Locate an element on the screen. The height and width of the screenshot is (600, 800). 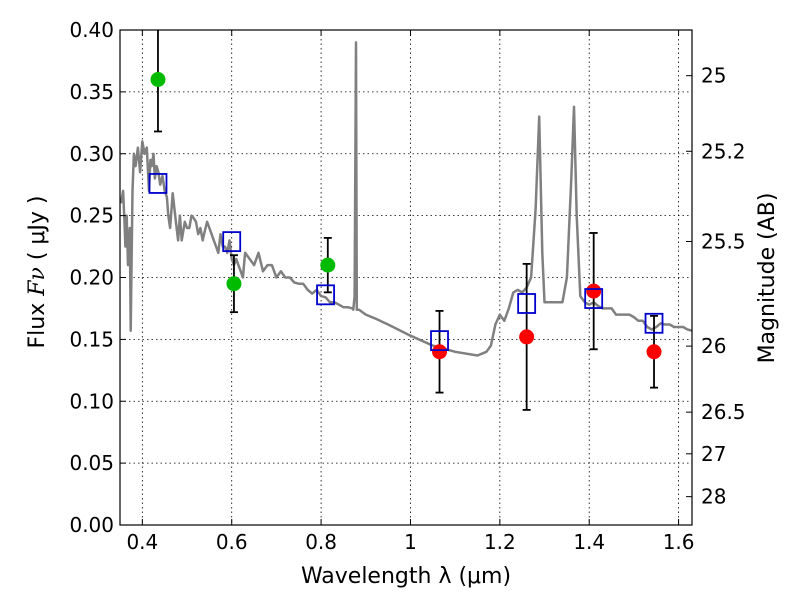
y-axis-label-symbol: Fν is located at coordinates (37, 282).